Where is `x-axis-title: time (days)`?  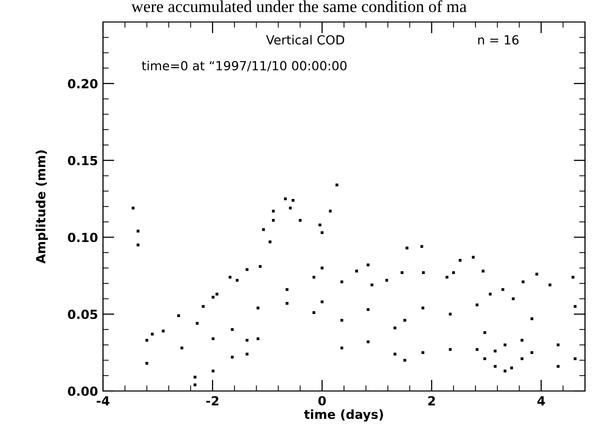
x-axis-title: time (days) is located at coordinates (343, 415).